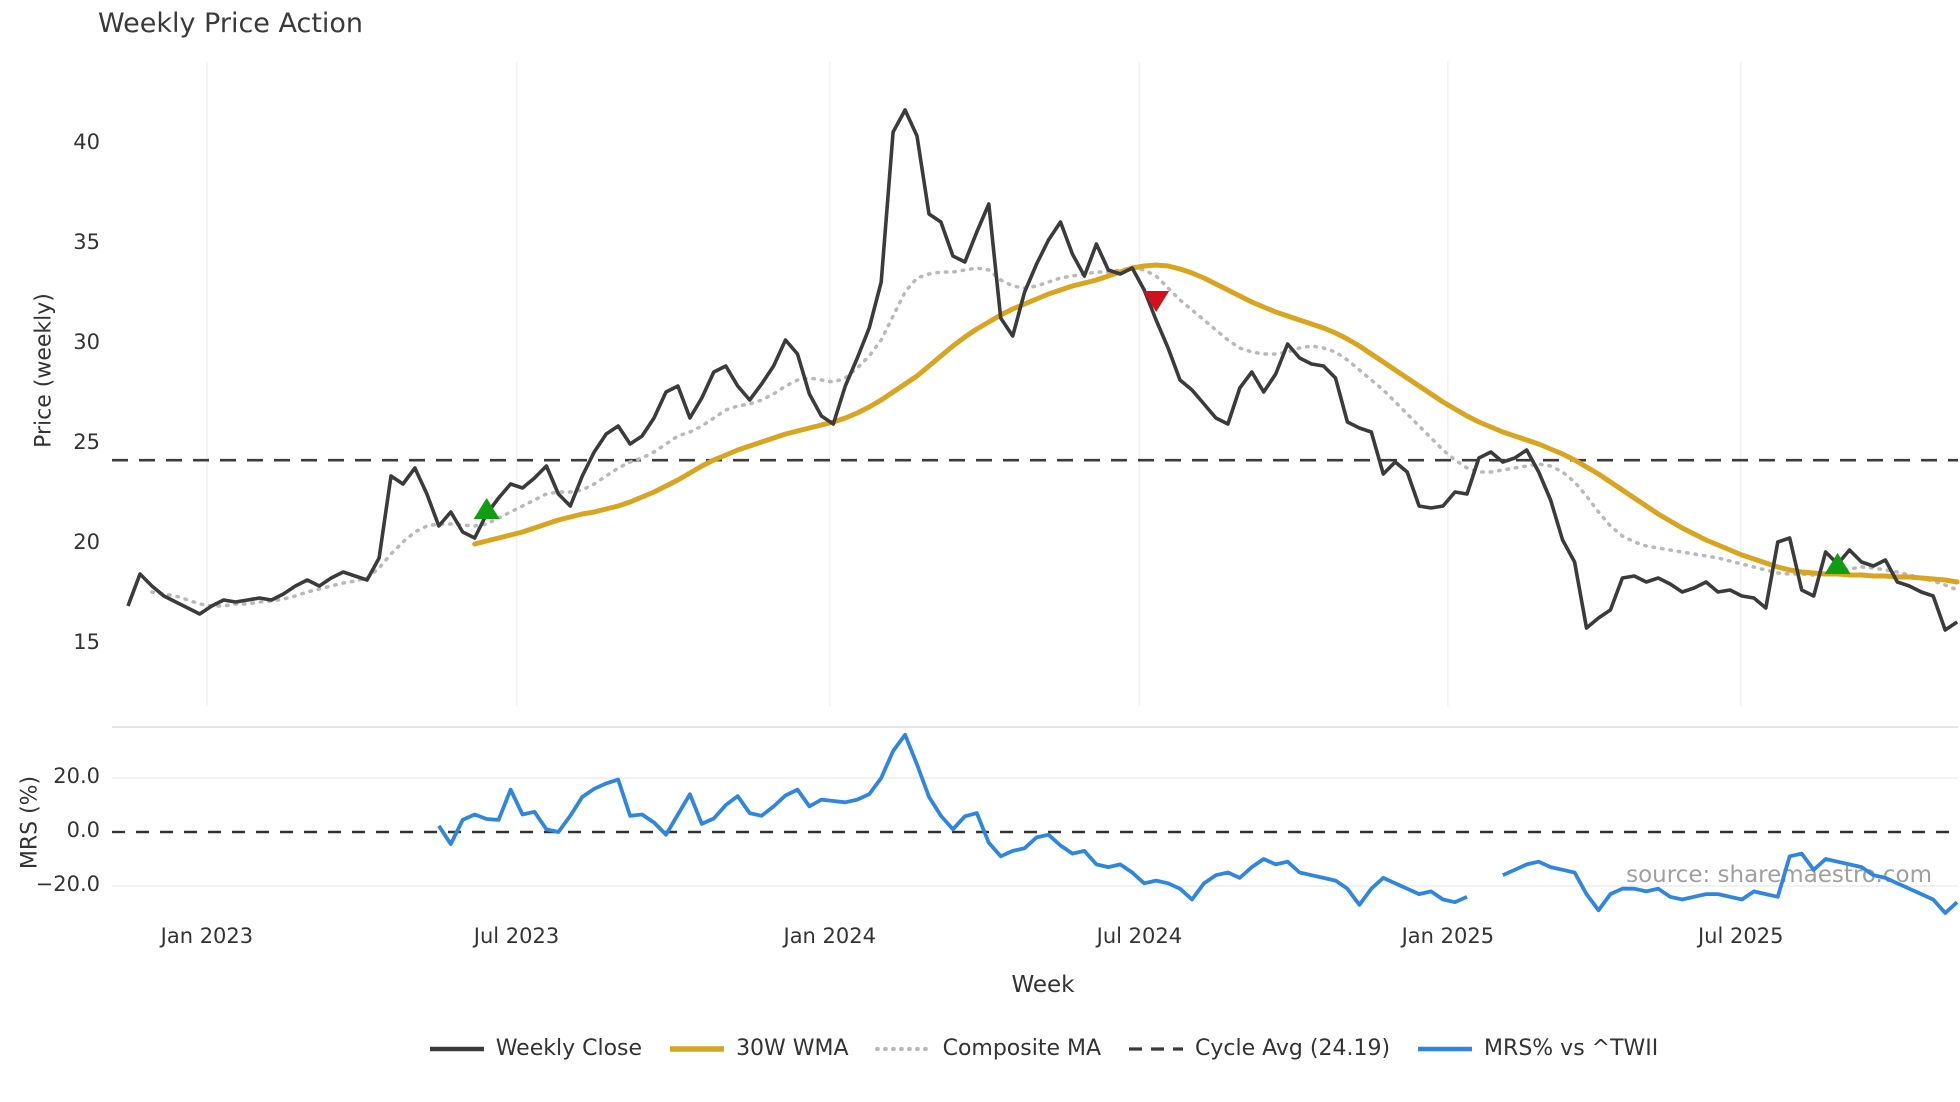 The width and height of the screenshot is (1960, 1102). Describe the element at coordinates (1156, 301) in the screenshot. I see `sell-signal-marker` at that location.